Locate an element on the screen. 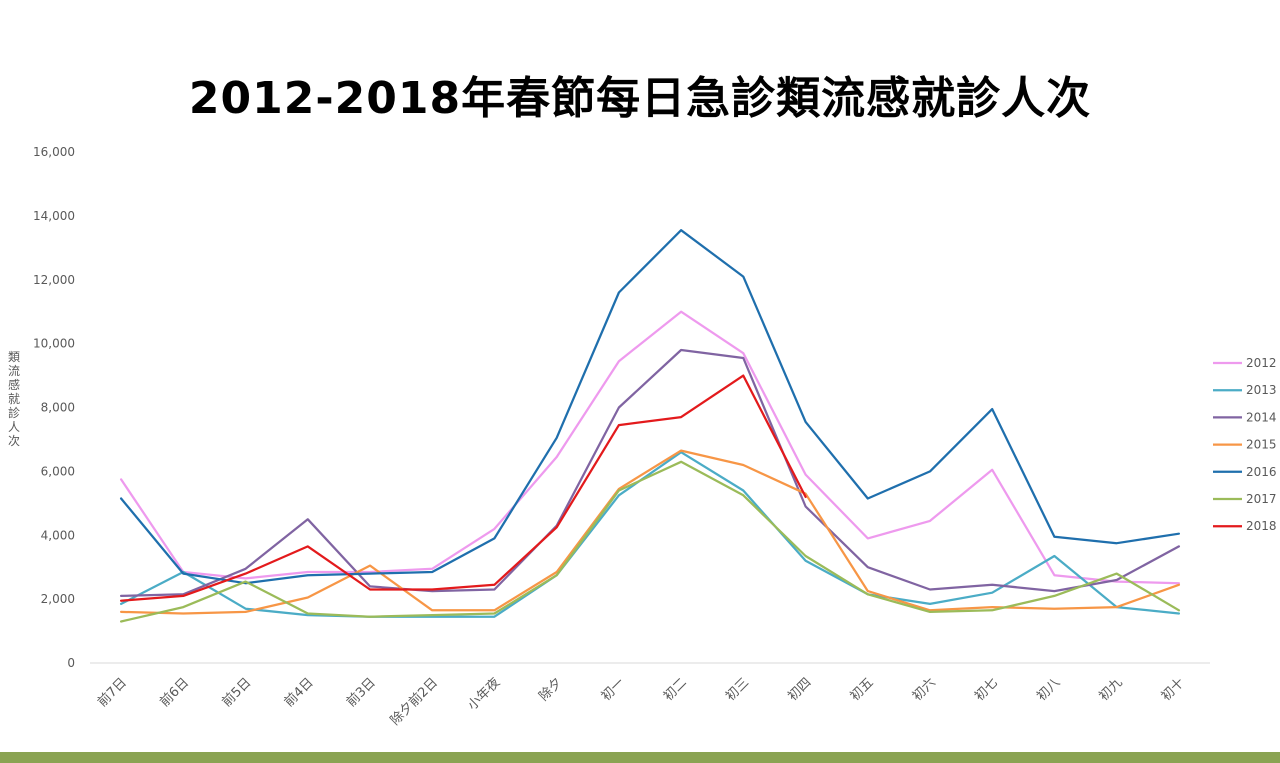 The width and height of the screenshot is (1280, 763). legend-label-2015: 2015 is located at coordinates (1261, 445).